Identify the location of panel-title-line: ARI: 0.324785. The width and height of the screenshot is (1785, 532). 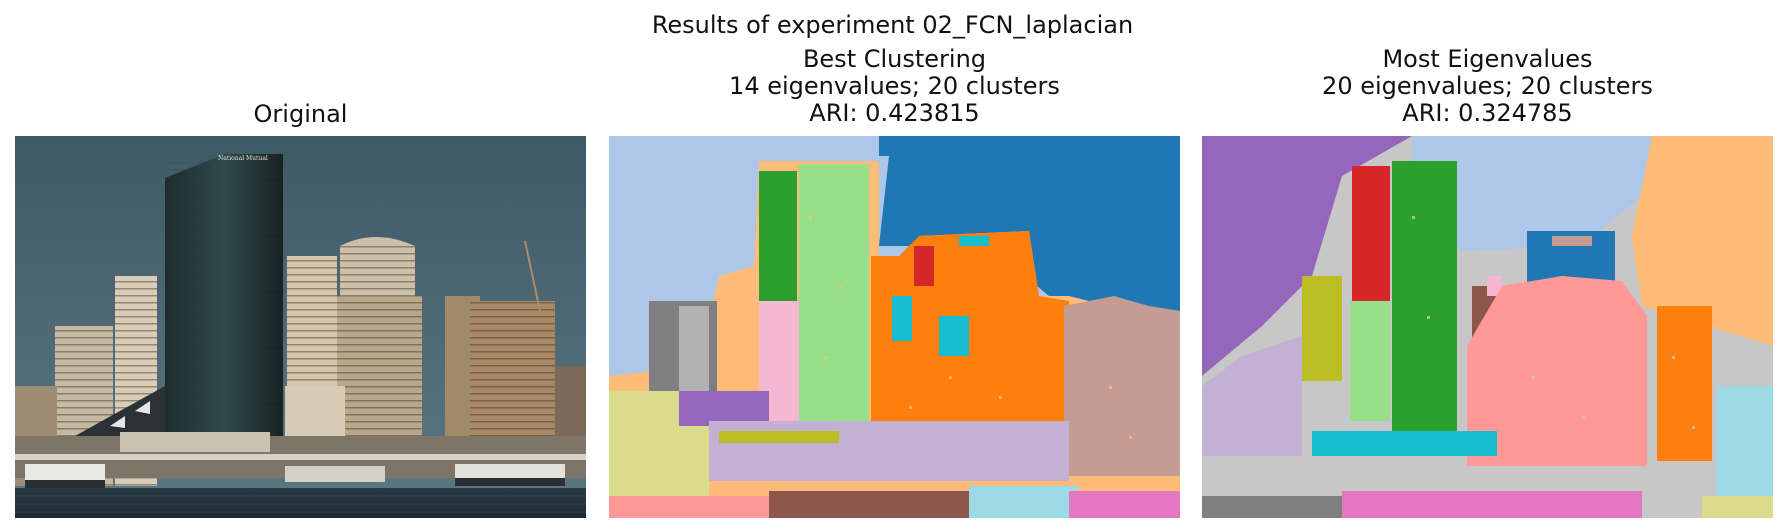
(1487, 113).